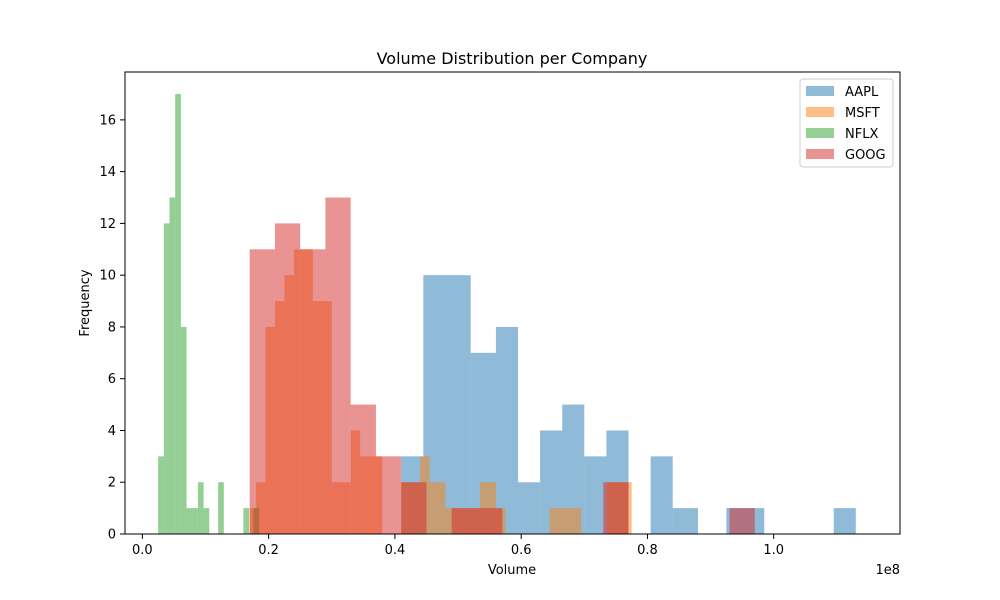 The width and height of the screenshot is (1000, 600). Describe the element at coordinates (112, 379) in the screenshot. I see `y-tick-label: 6` at that location.